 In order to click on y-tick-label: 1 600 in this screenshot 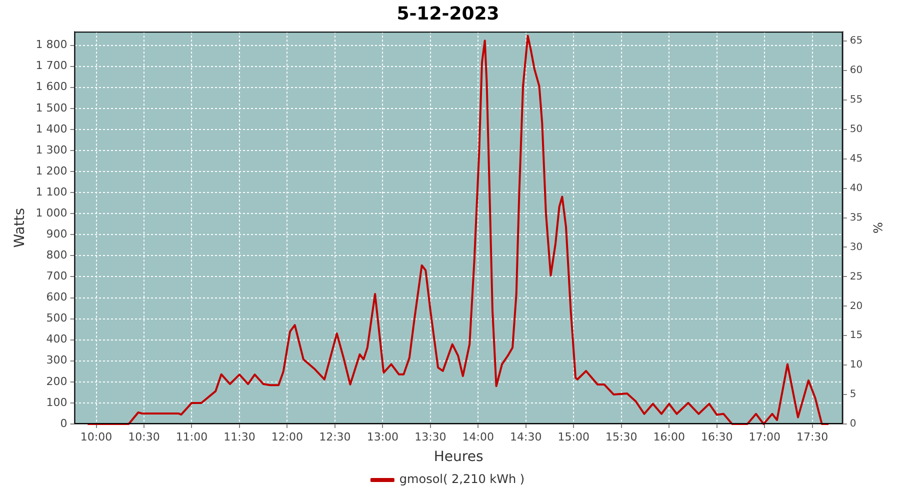, I will do `click(52, 87)`.